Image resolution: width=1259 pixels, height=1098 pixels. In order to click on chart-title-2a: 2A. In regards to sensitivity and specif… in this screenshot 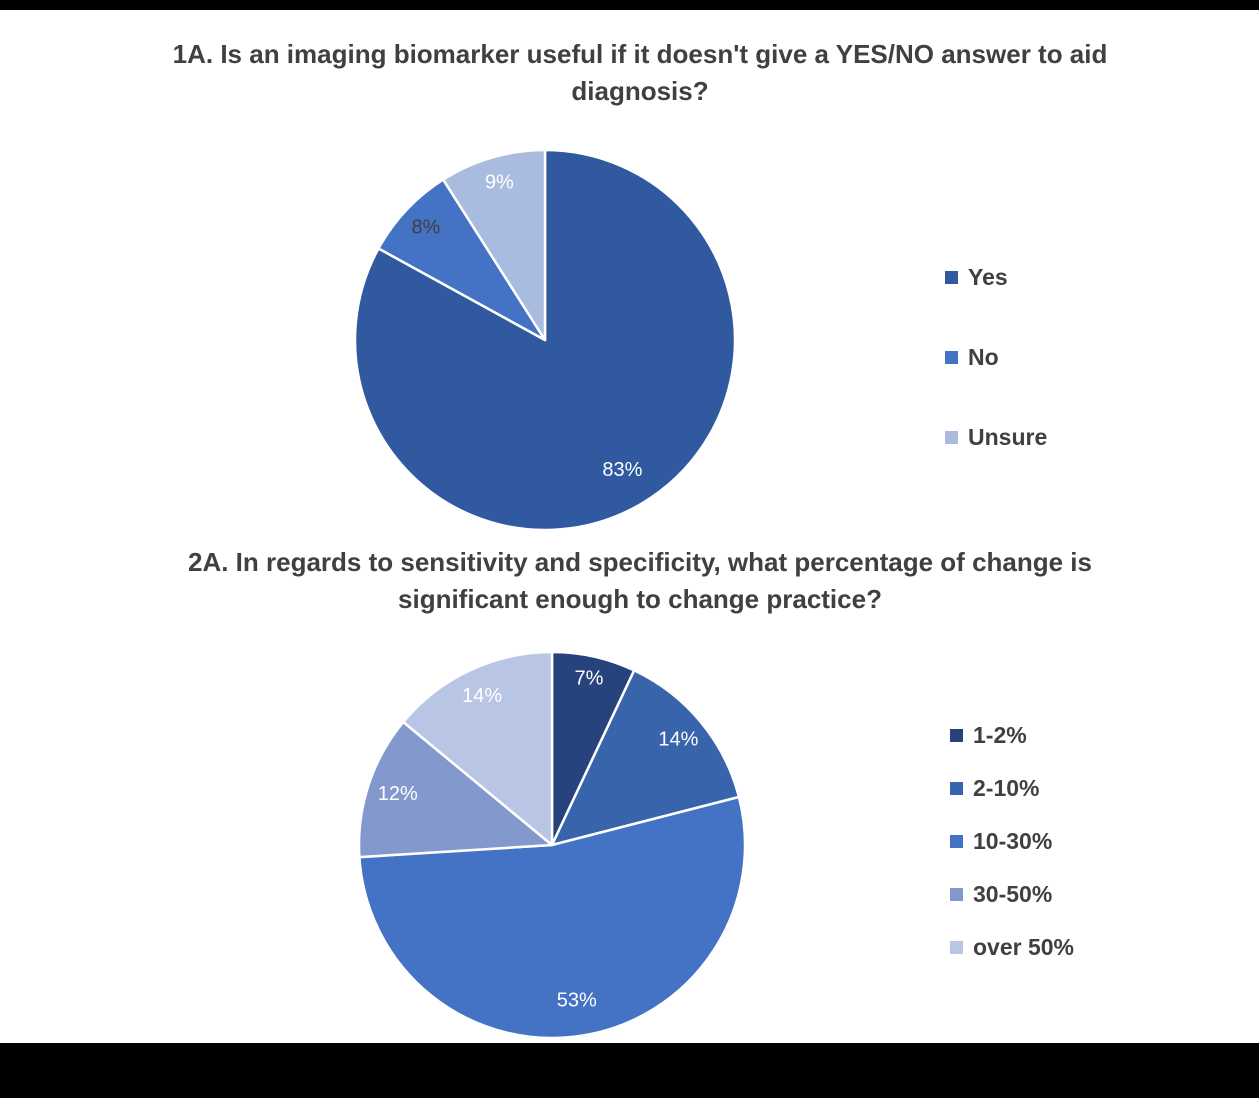, I will do `click(640, 580)`.